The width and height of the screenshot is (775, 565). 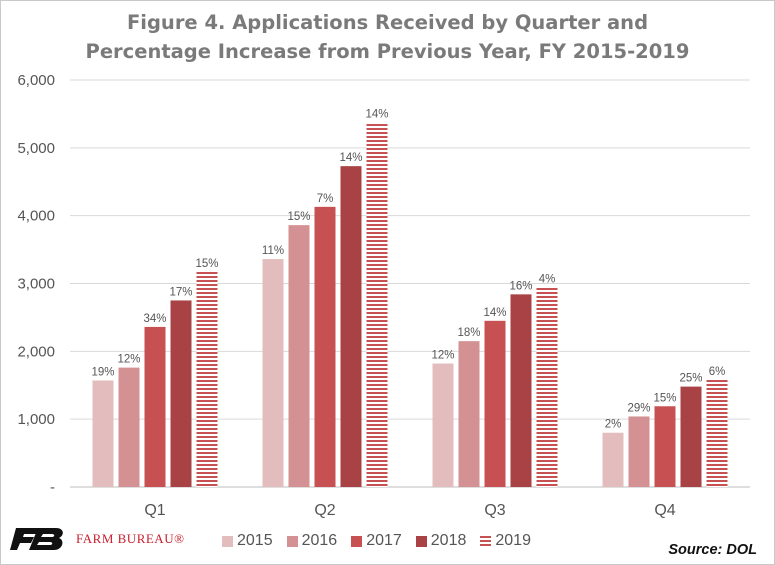 I want to click on bar-2018-Q2, so click(x=351, y=327).